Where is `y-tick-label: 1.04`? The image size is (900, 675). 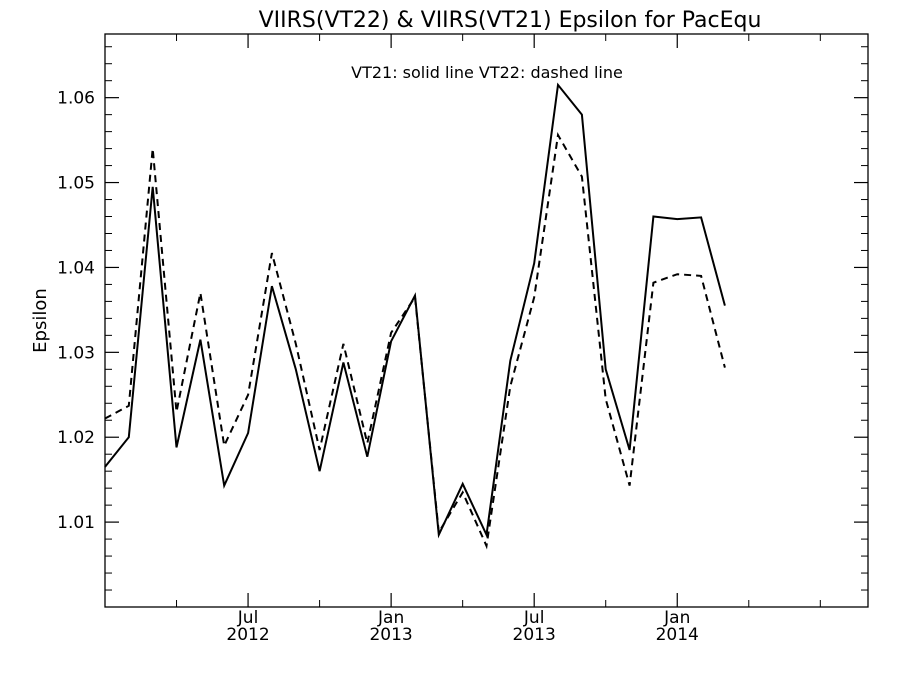 y-tick-label: 1.04 is located at coordinates (76, 268).